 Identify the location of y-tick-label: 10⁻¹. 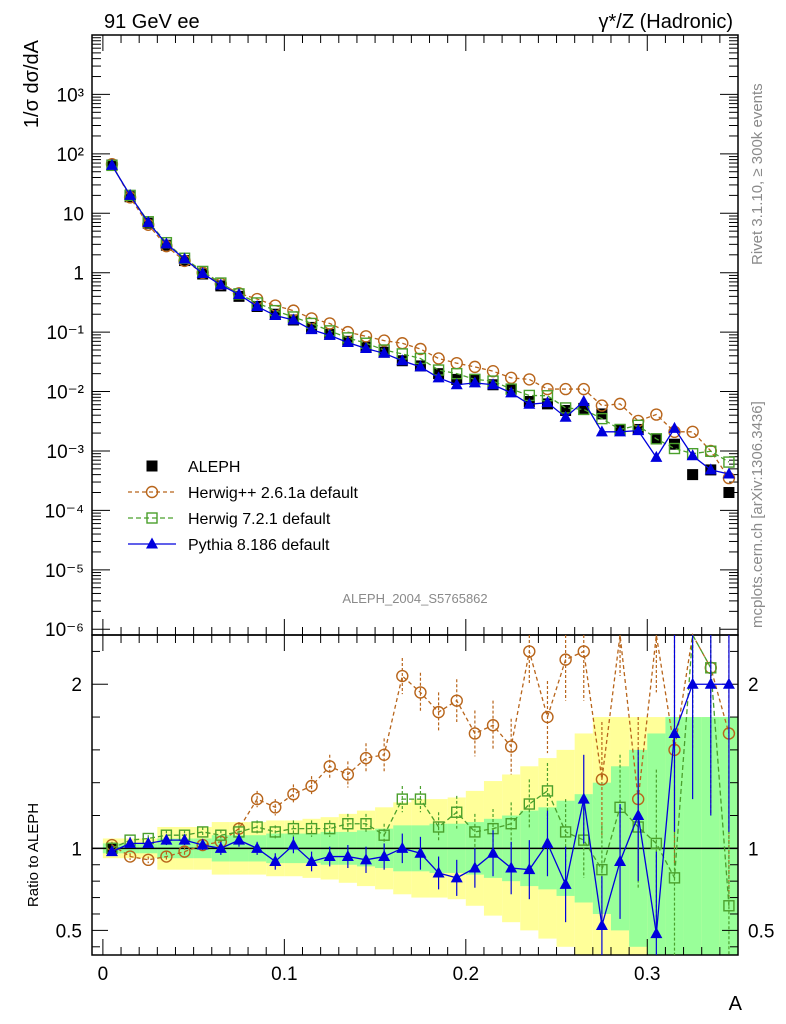
(66, 333).